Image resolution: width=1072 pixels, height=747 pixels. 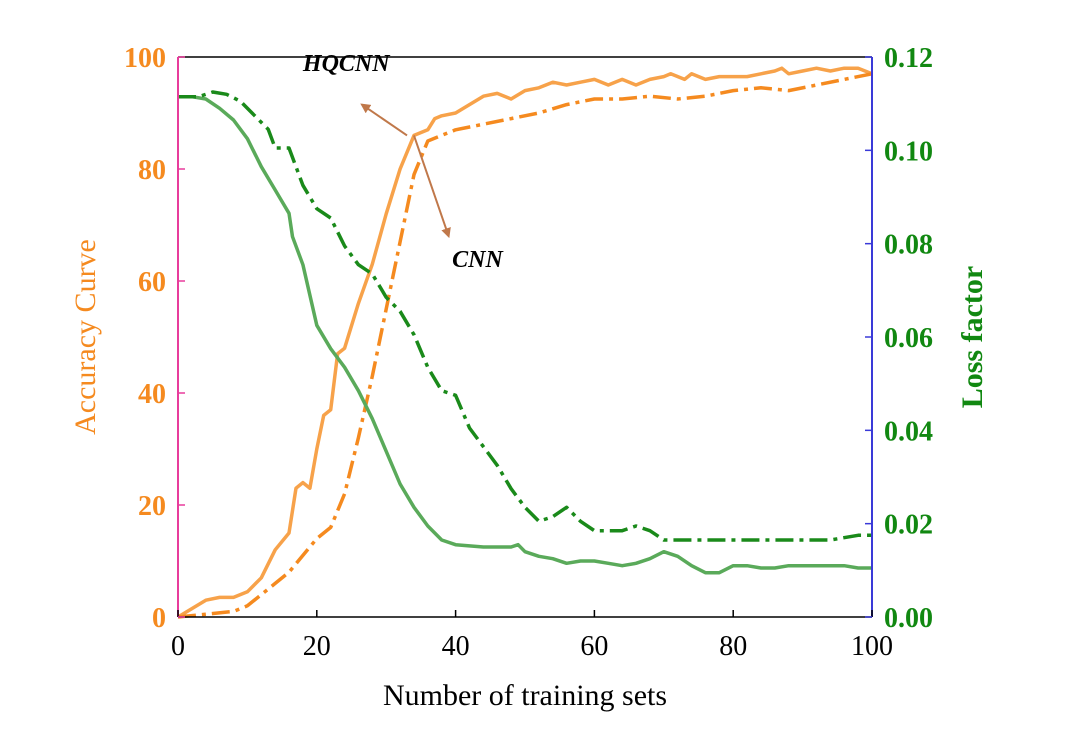 I want to click on left-y-tick-label: 100, so click(x=145, y=58).